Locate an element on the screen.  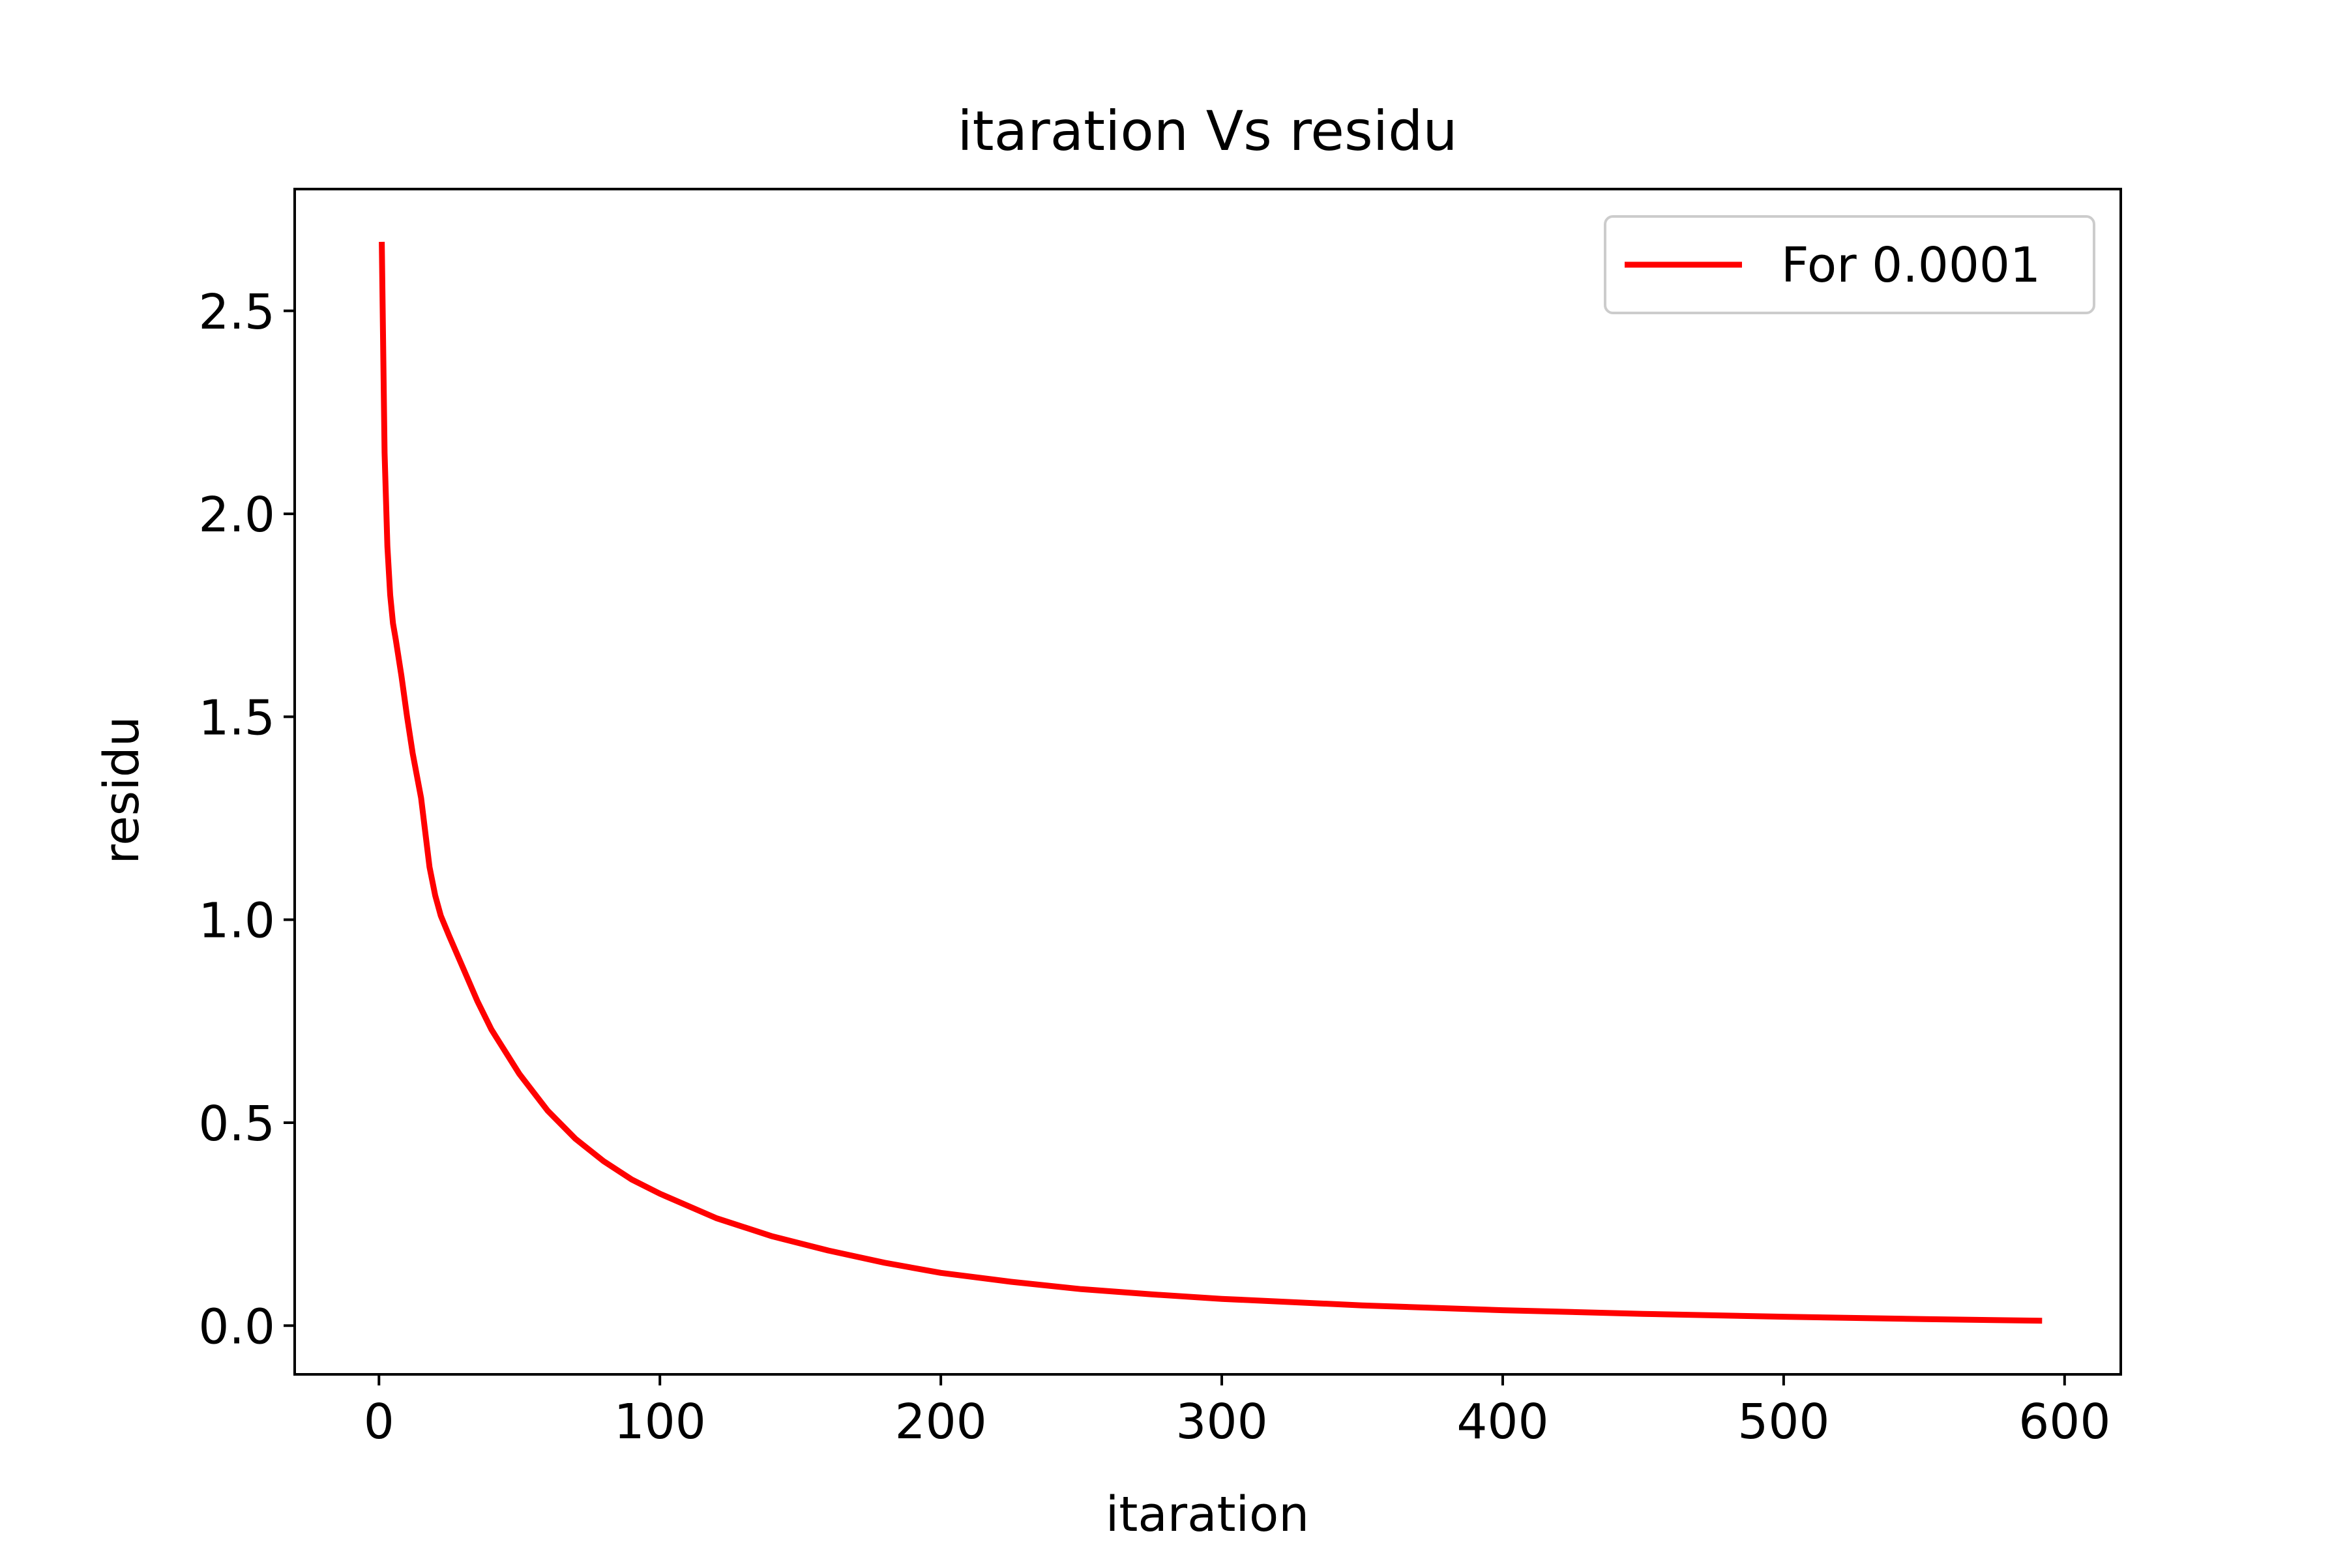
x-tick-label: 0 is located at coordinates (379, 1422).